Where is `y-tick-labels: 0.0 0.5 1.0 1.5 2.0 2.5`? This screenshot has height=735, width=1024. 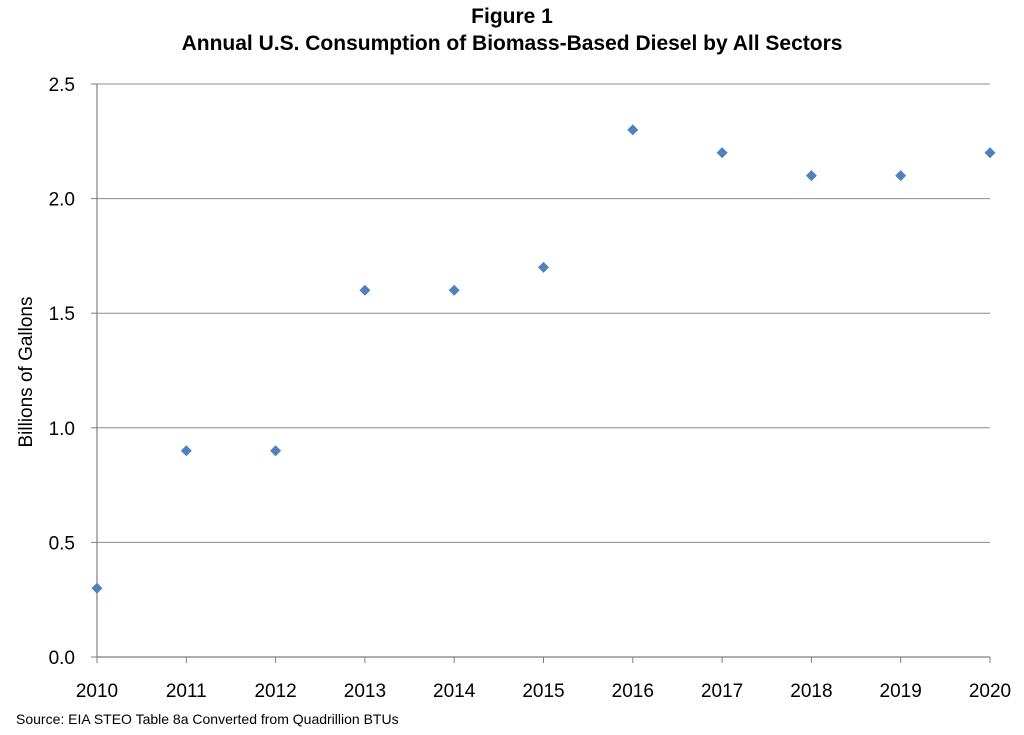
y-tick-labels: 0.0 0.5 1.0 1.5 2.0 2.5 is located at coordinates (62, 372).